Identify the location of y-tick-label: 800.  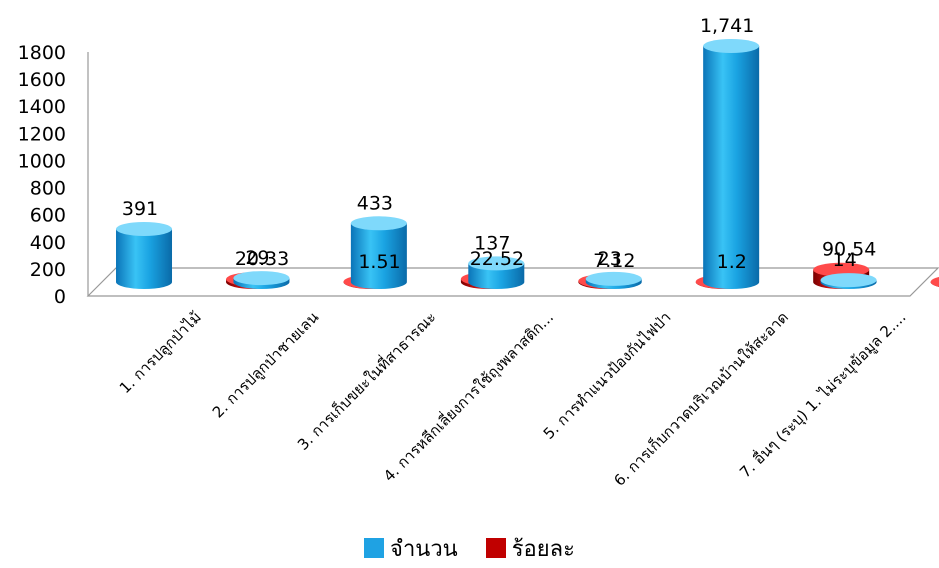
(48, 189).